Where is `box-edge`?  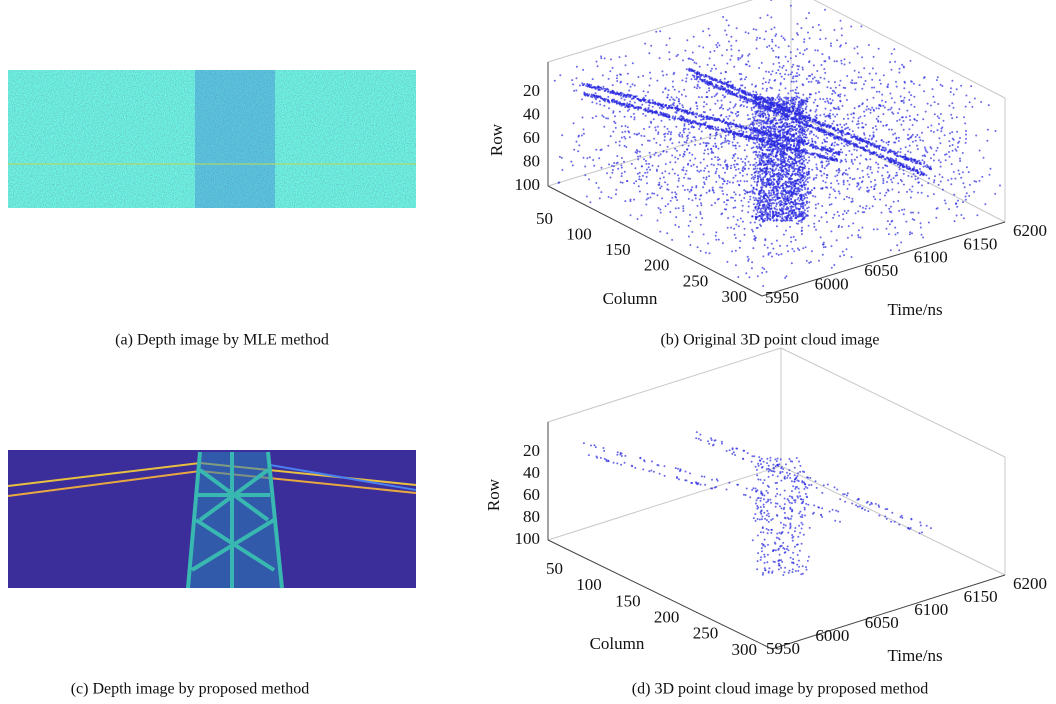 box-edge is located at coordinates (898, 49).